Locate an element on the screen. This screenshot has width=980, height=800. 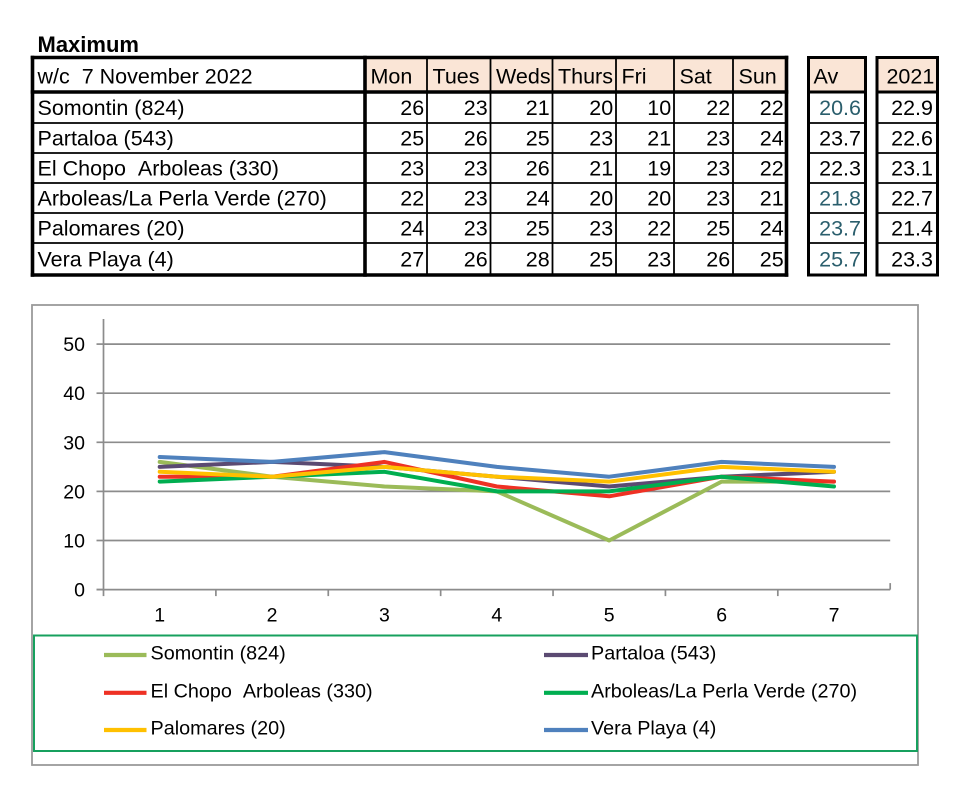
svg-text: 0 is located at coordinates (79, 591).